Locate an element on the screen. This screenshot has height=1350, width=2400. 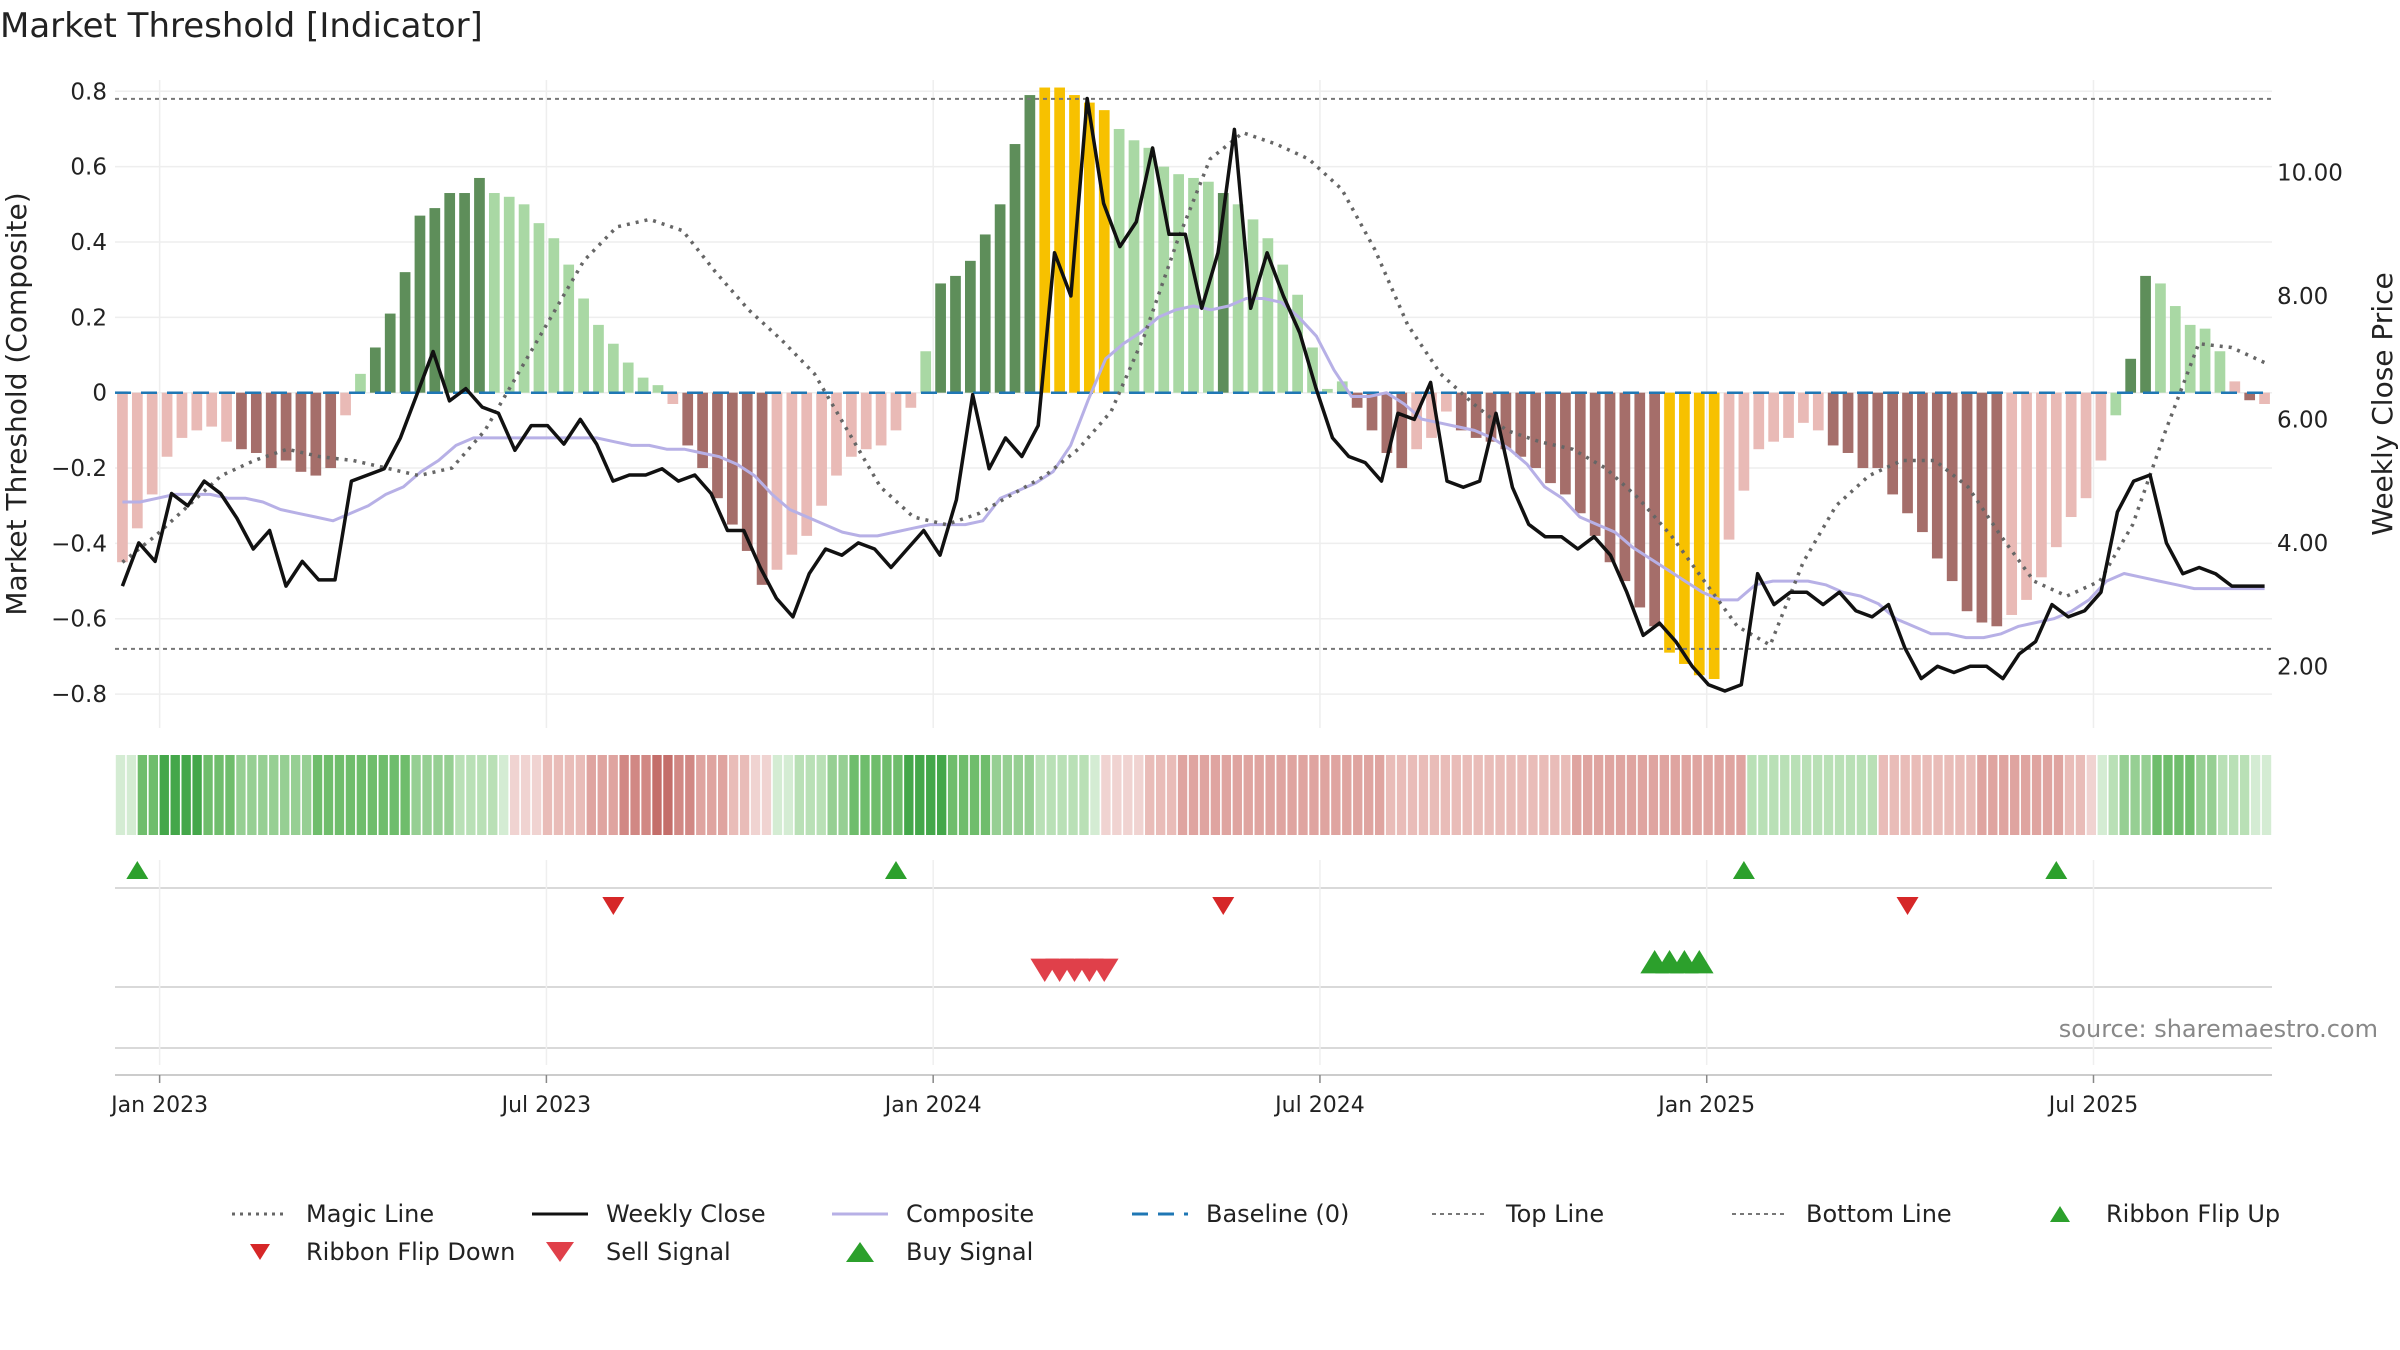
legend-label: Top Line is located at coordinates (1555, 1214).